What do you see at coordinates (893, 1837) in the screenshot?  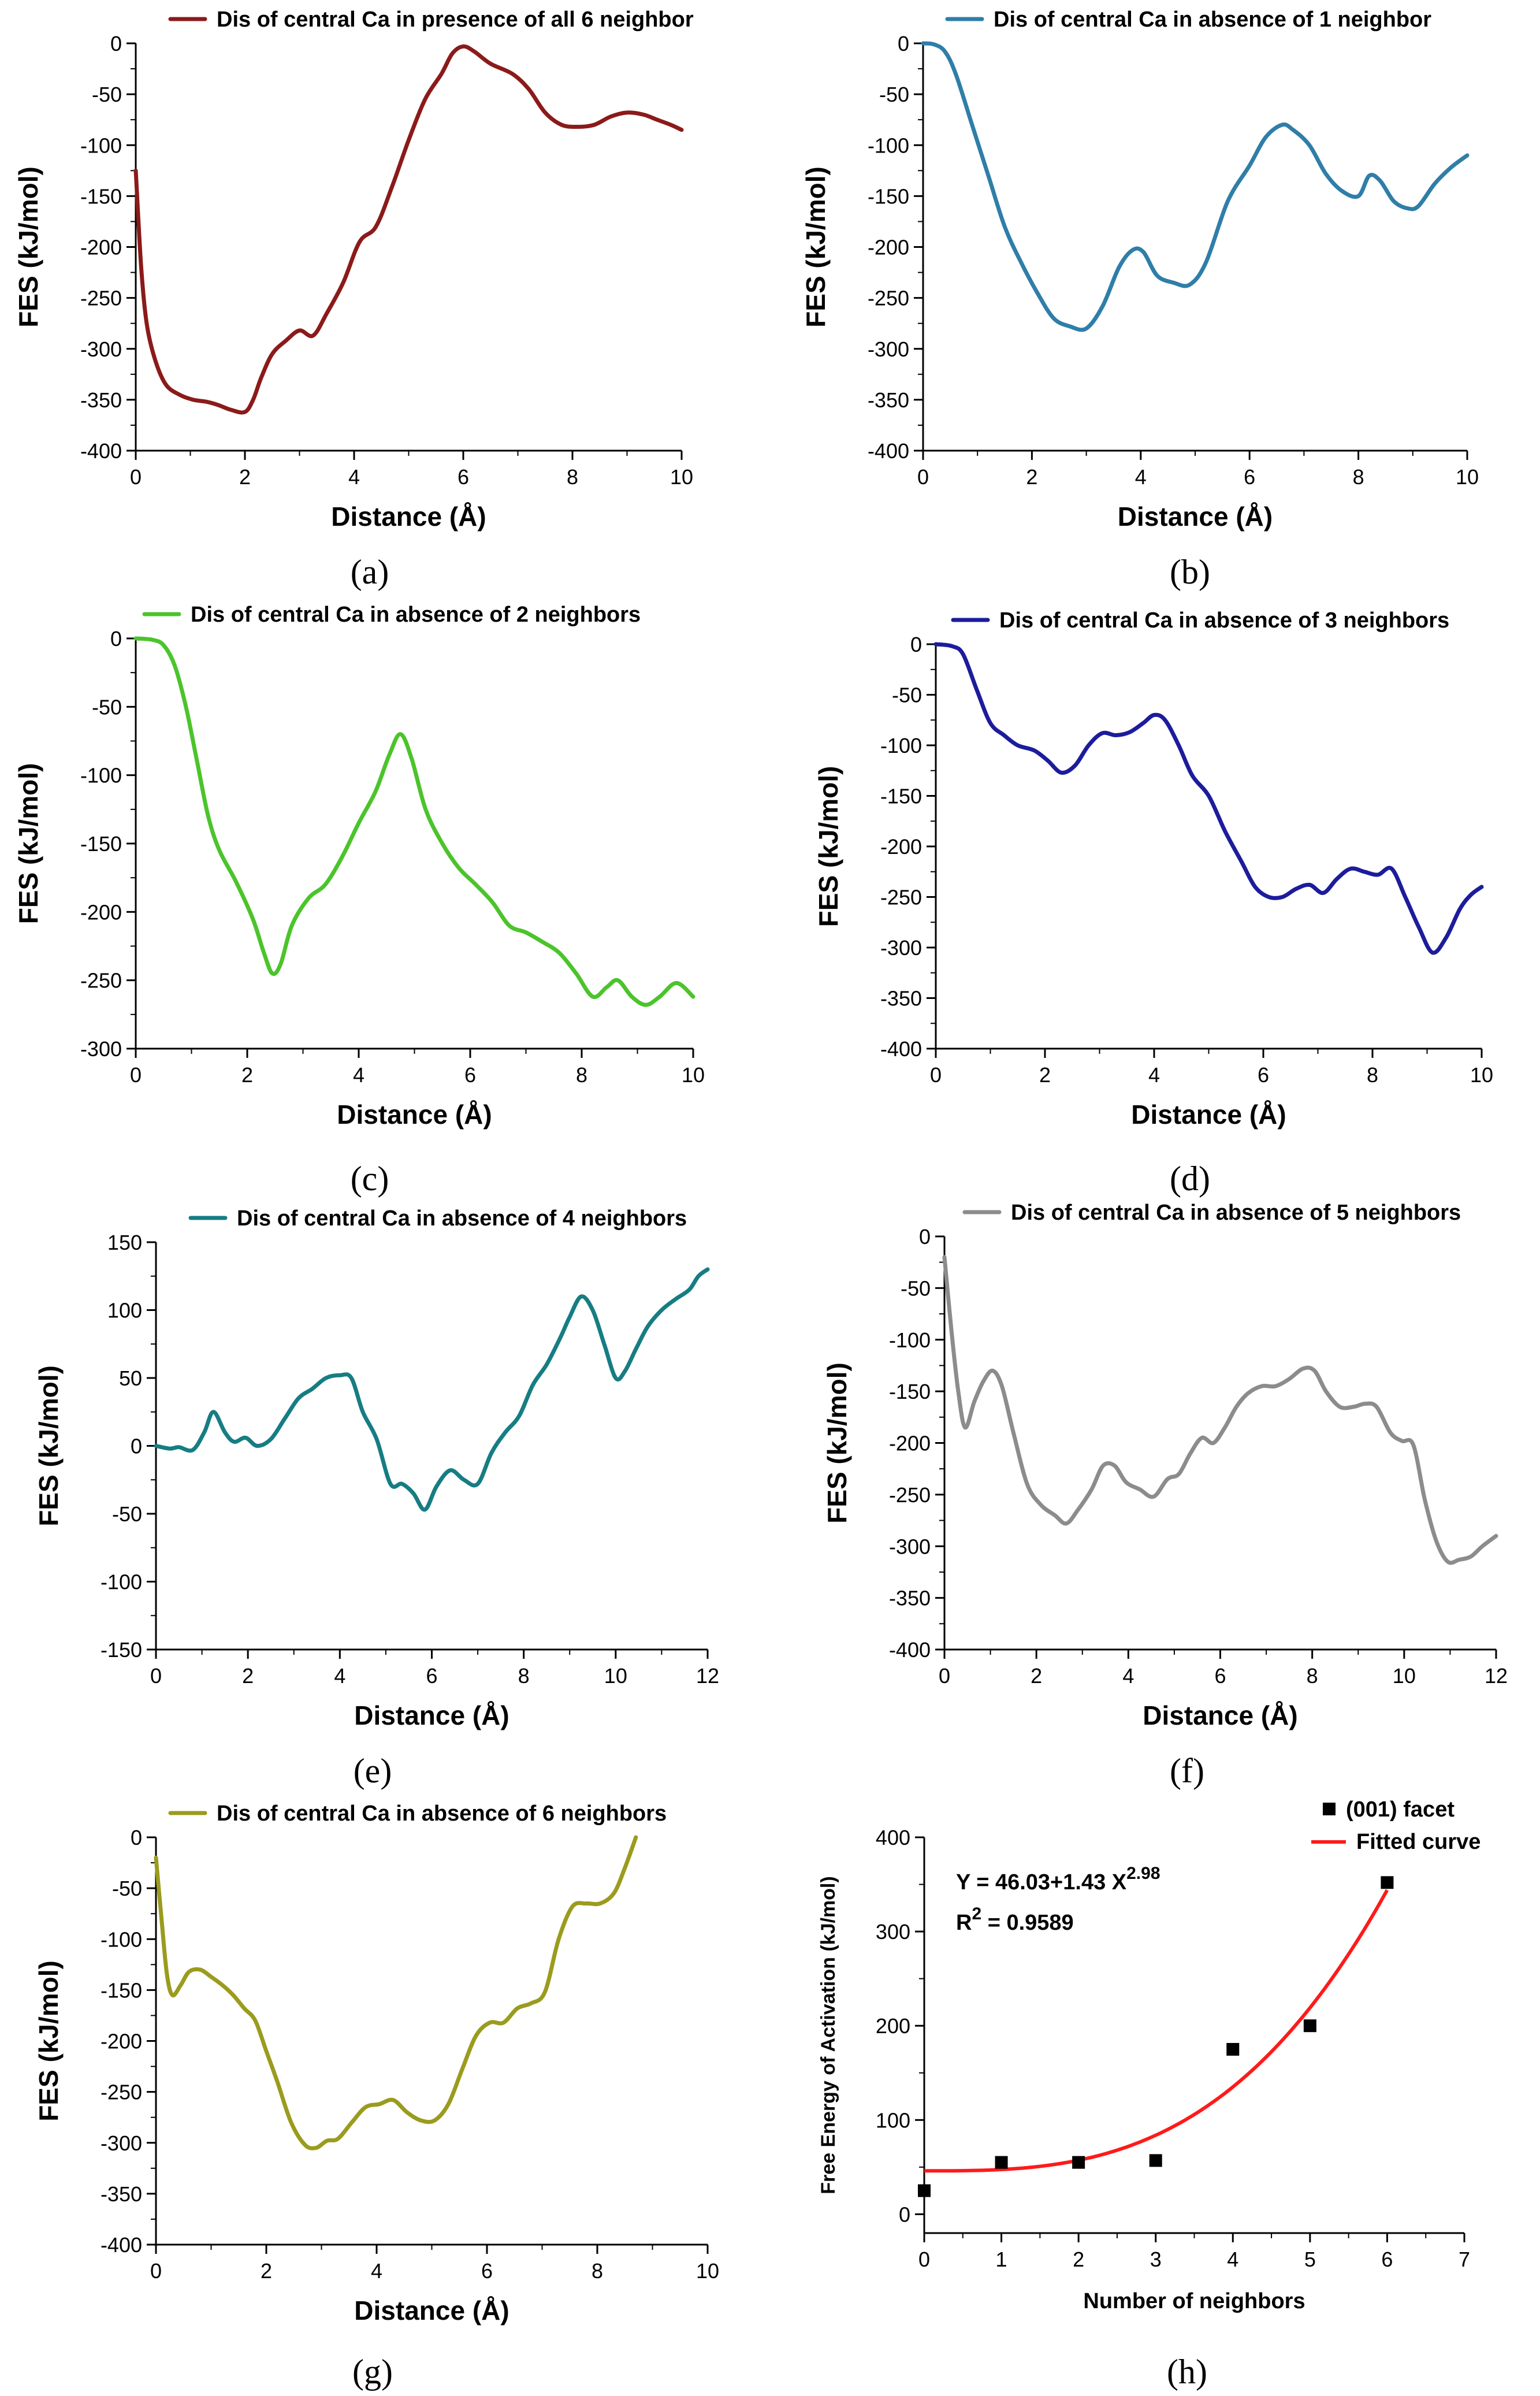 I see `y-tick-label: 400` at bounding box center [893, 1837].